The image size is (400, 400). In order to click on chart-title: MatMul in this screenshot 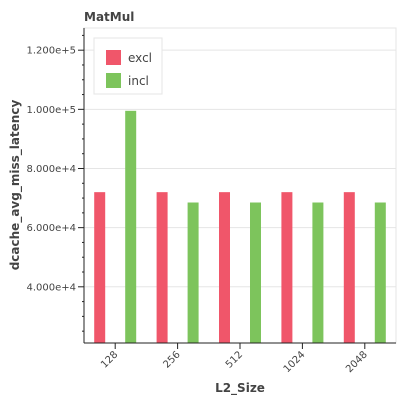, I will do `click(109, 17)`.